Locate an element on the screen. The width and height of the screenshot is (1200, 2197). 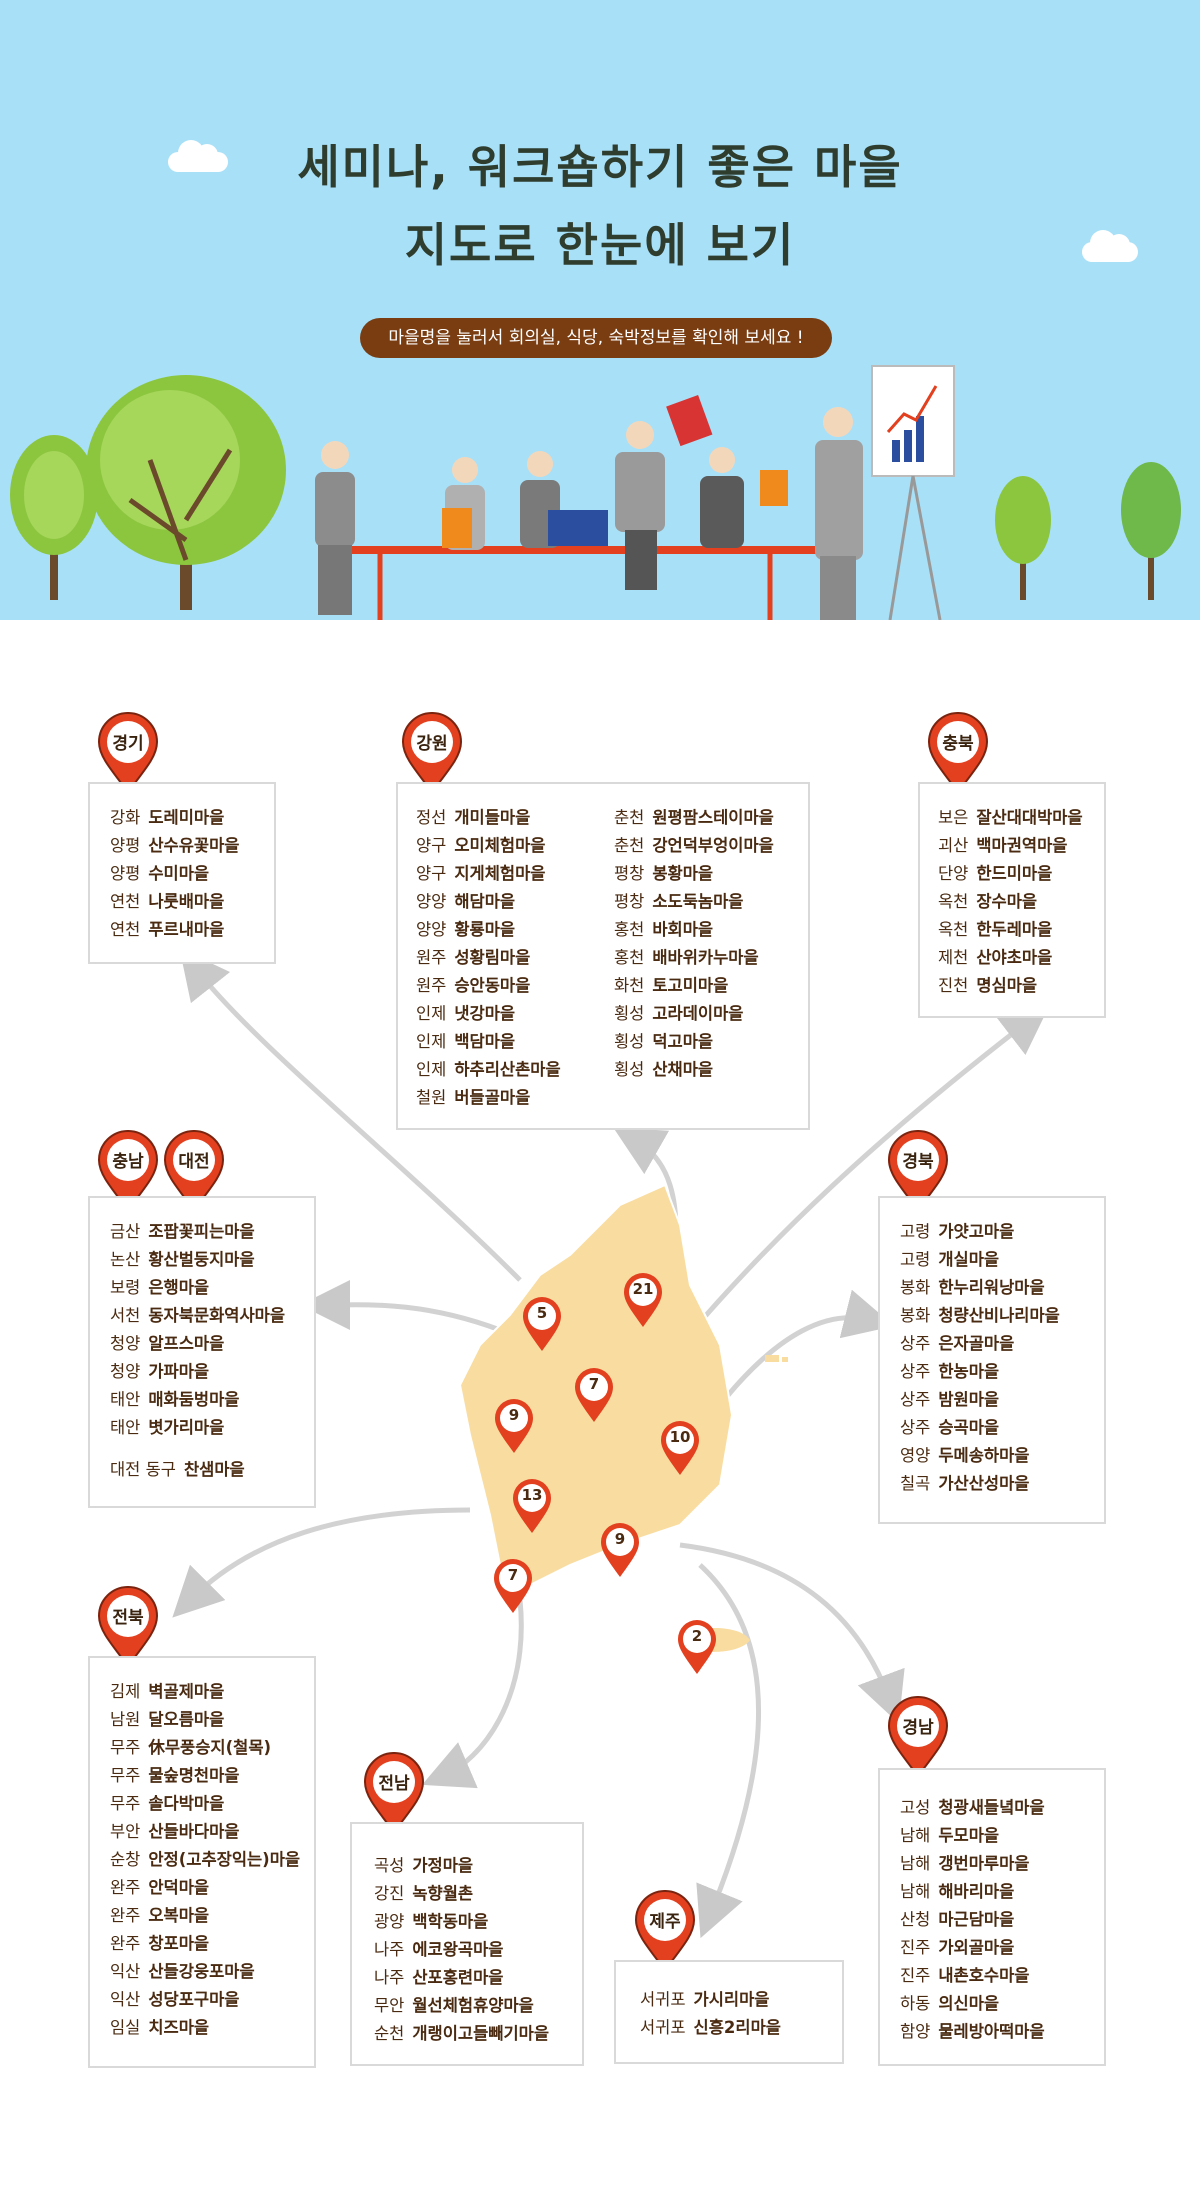
village-link: 강화 도레미마을 is located at coordinates (192, 818).